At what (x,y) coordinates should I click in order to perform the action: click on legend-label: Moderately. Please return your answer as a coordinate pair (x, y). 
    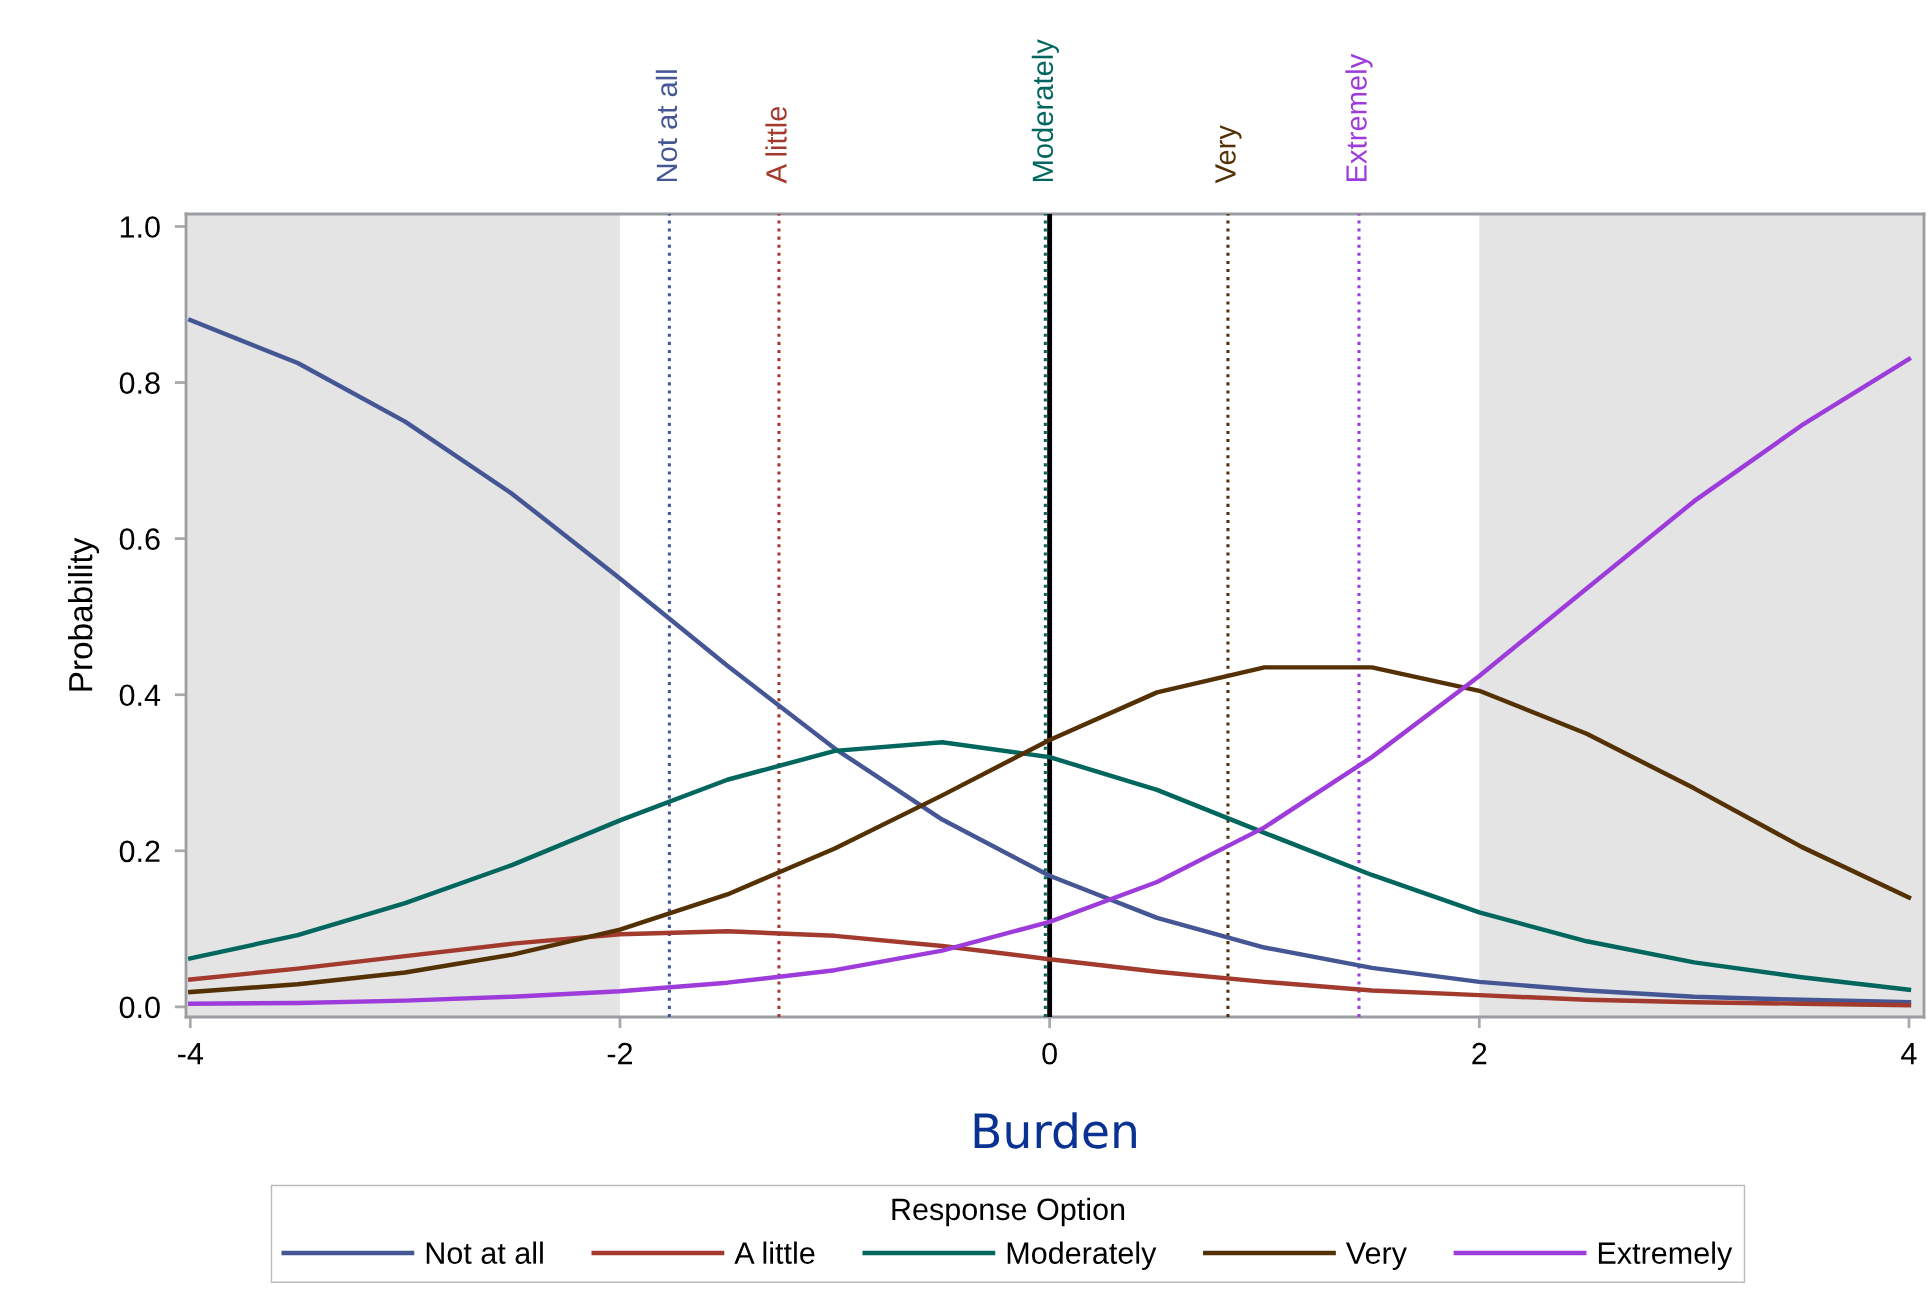
    Looking at the image, I should click on (1082, 1255).